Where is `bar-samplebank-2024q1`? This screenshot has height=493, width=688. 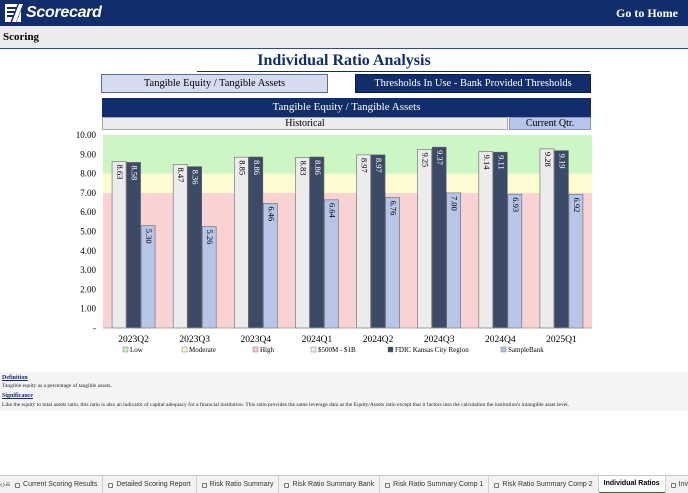
bar-samplebank-2024q1 is located at coordinates (331, 264).